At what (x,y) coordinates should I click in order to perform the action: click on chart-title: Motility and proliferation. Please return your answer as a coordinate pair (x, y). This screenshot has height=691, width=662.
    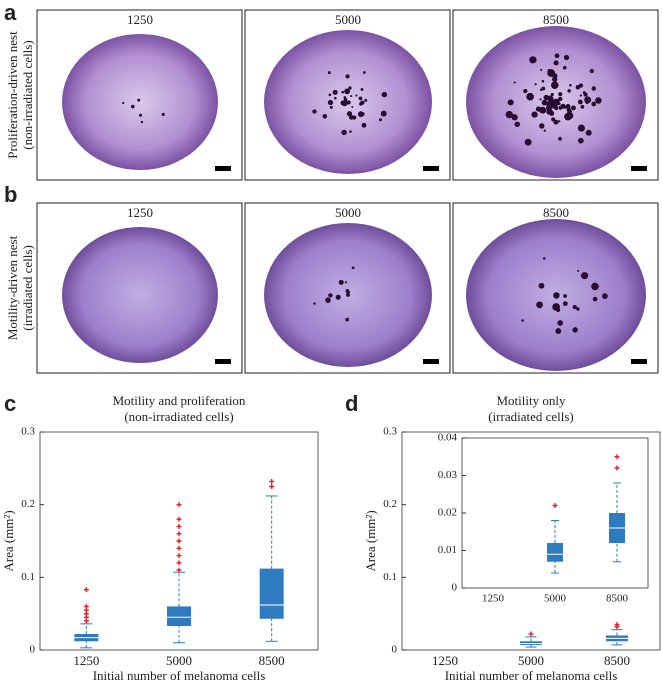
    Looking at the image, I should click on (179, 400).